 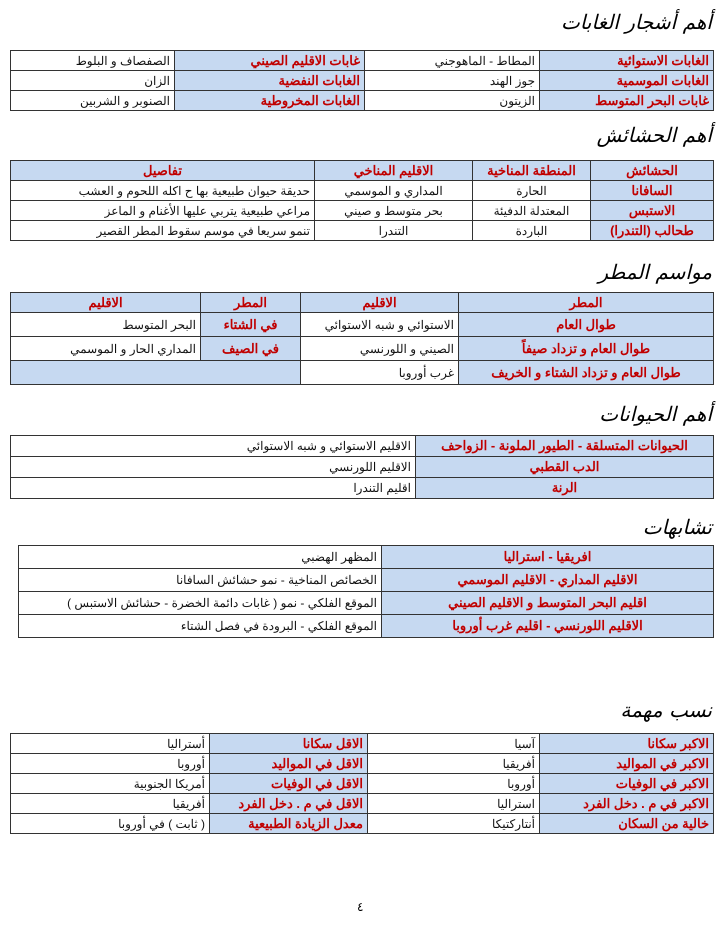 What do you see at coordinates (393, 210) in the screenshot?
I see `value-cell: بحر متوسط و صيني` at bounding box center [393, 210].